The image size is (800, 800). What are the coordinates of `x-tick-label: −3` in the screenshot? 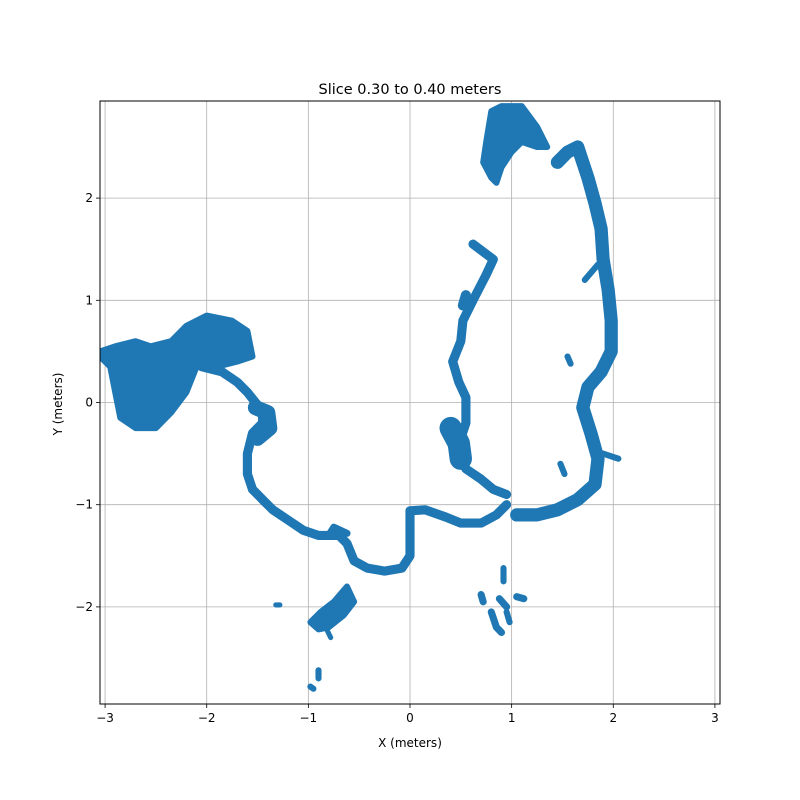 It's located at (105, 718).